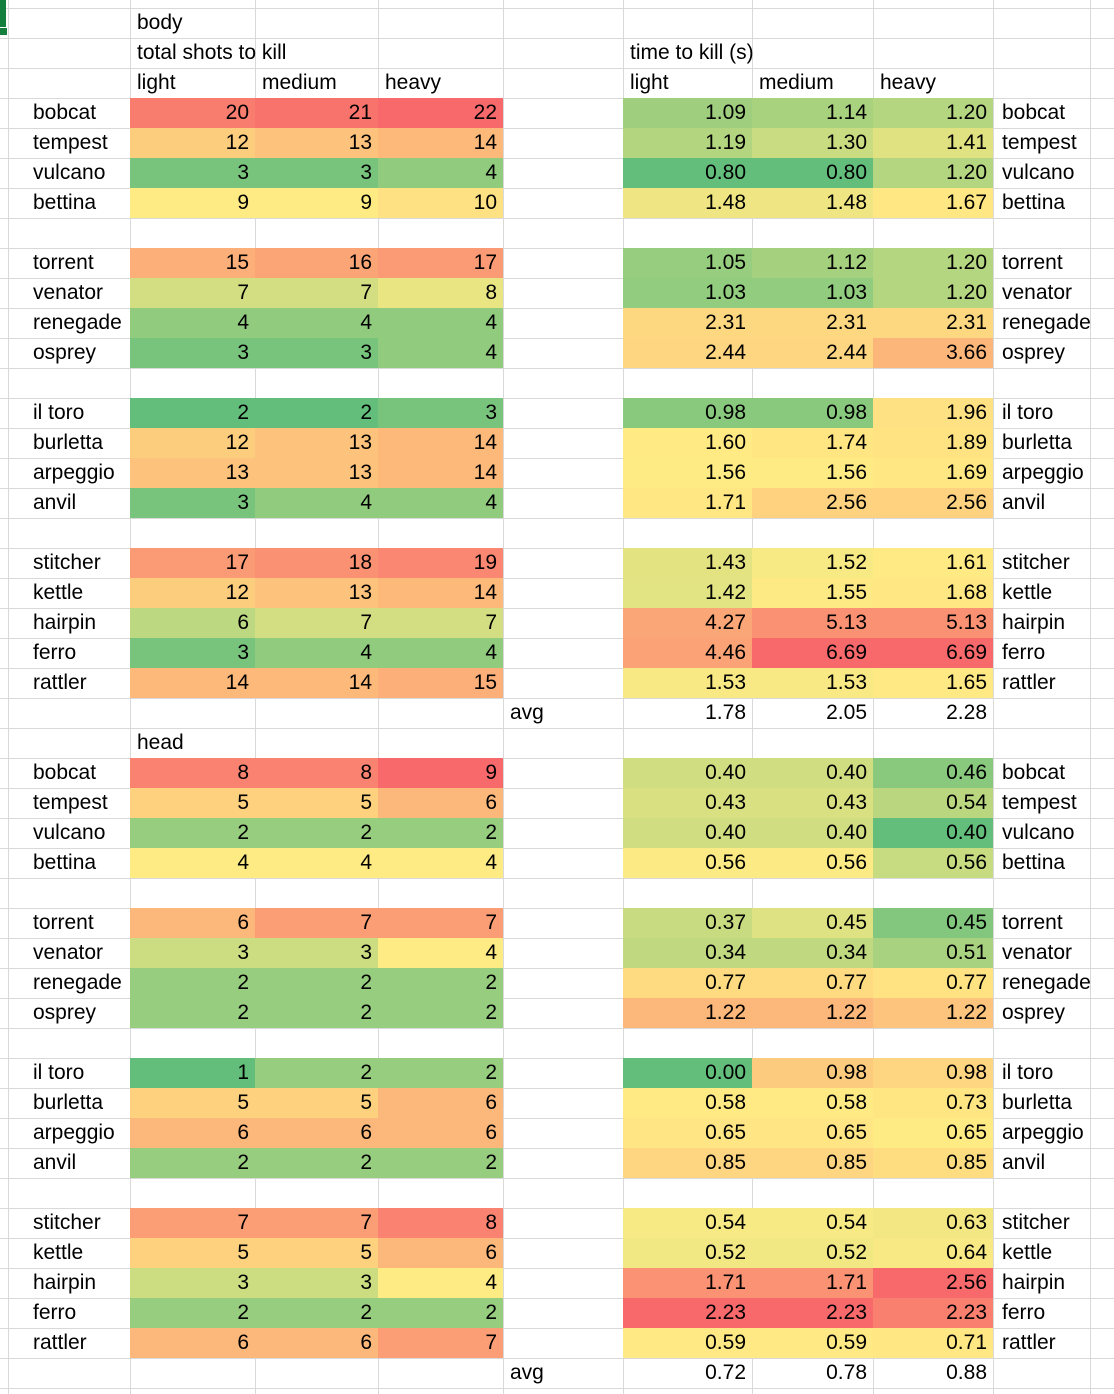 This screenshot has width=1114, height=1394. Describe the element at coordinates (812, 563) in the screenshot. I see `ttk-cell: 1.52` at that location.